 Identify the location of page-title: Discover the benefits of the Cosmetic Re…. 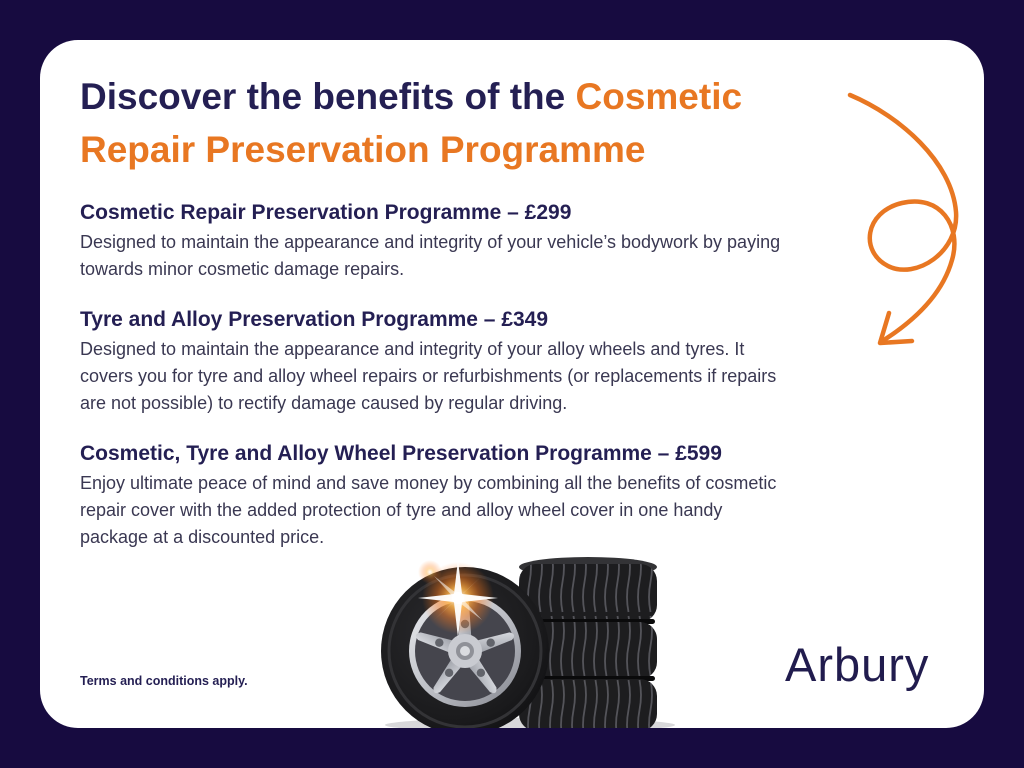
(475, 123).